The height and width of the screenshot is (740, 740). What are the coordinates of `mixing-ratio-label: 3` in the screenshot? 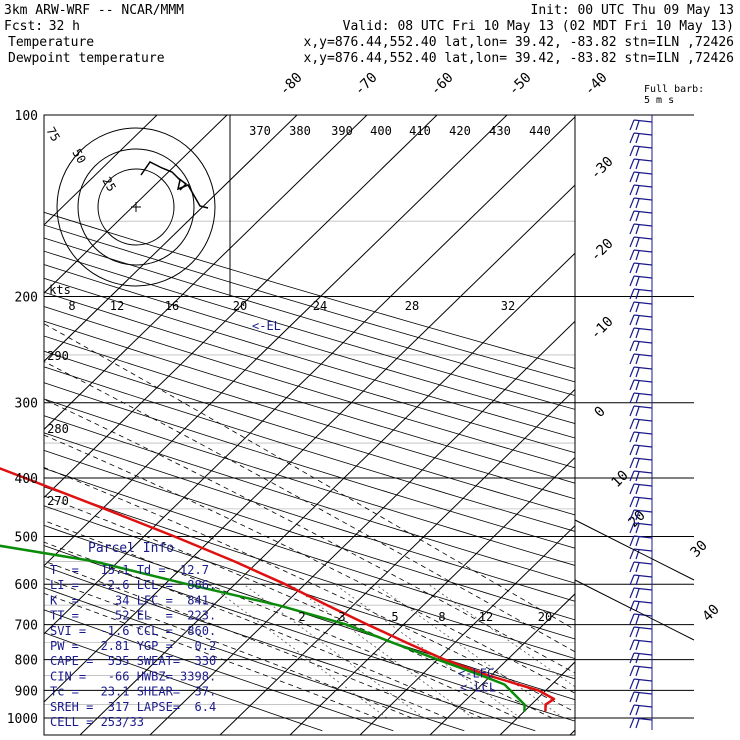 It's located at (341, 617).